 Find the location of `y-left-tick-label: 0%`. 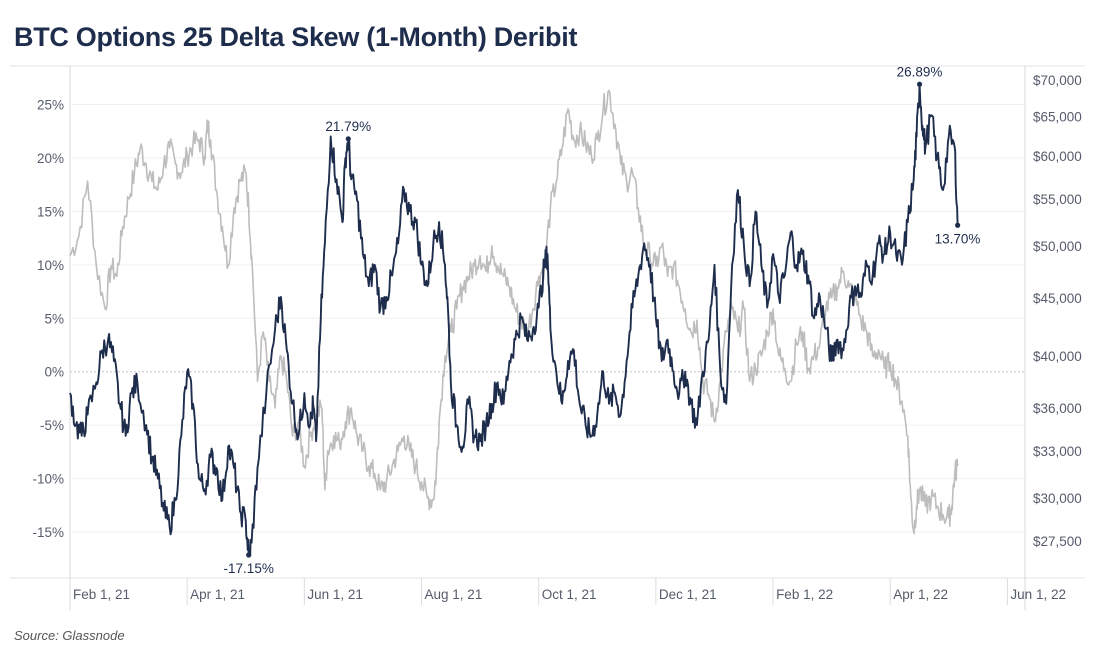

y-left-tick-label: 0% is located at coordinates (54, 372).